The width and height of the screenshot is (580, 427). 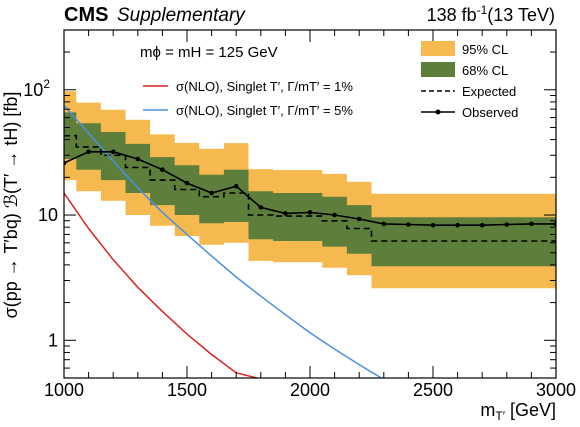 I want to click on lumi-value: 138 fb, so click(x=452, y=15).